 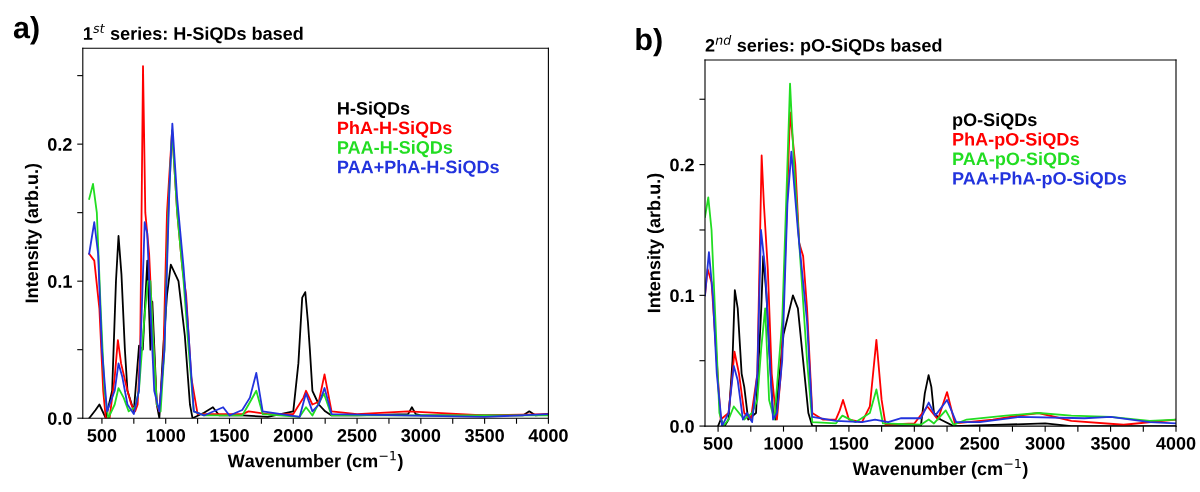 I want to click on text: b), so click(x=649, y=42).